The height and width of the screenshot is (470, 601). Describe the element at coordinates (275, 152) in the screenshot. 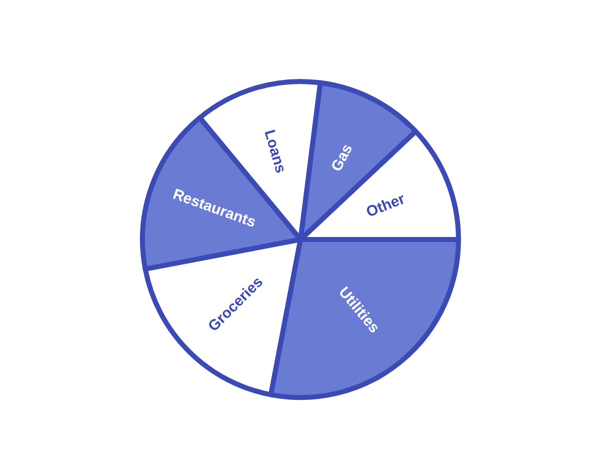

I see `slice-label: Loans` at that location.